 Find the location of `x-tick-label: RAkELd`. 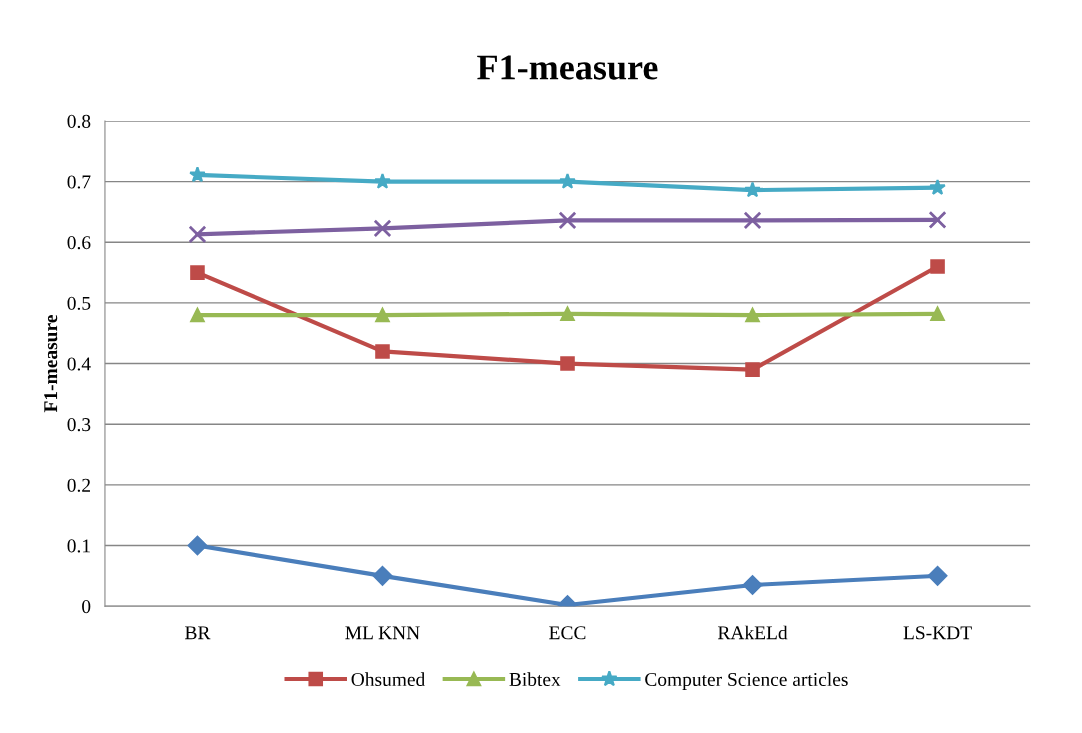

x-tick-label: RAkELd is located at coordinates (752, 632).